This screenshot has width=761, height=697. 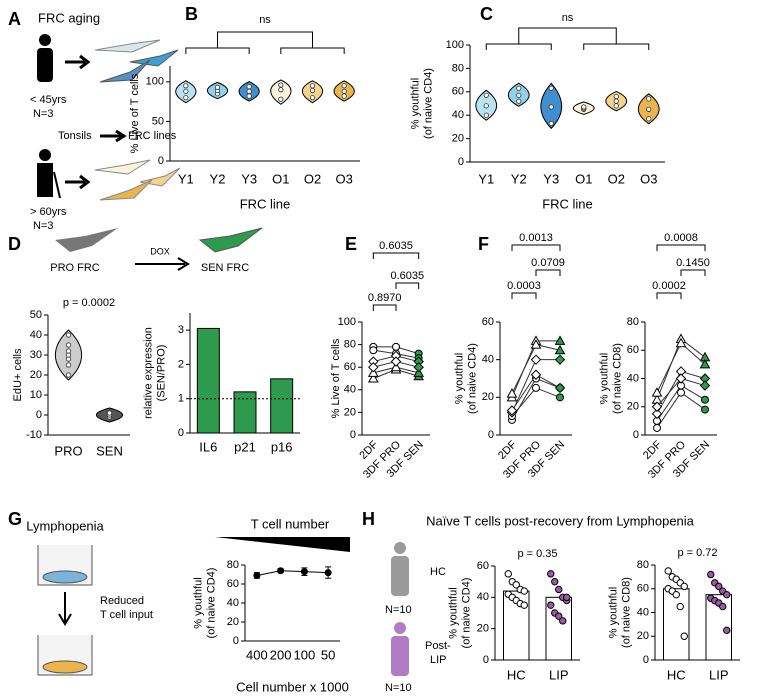 I want to click on panel-letter: D, so click(x=14, y=244).